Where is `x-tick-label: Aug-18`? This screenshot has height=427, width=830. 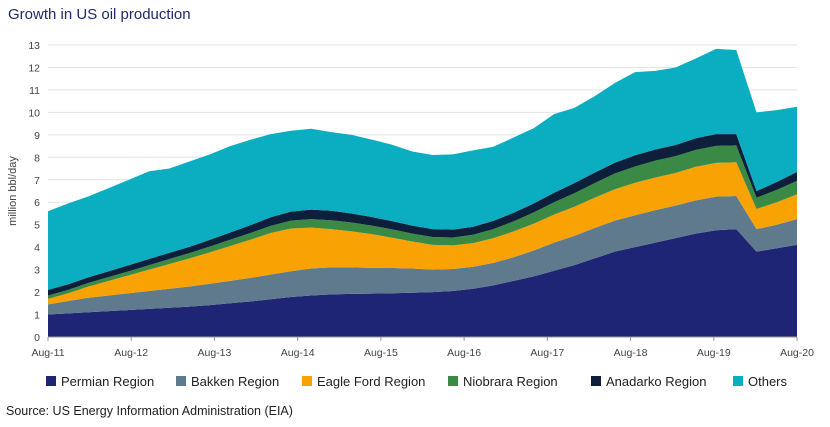
x-tick-label: Aug-18 is located at coordinates (631, 353).